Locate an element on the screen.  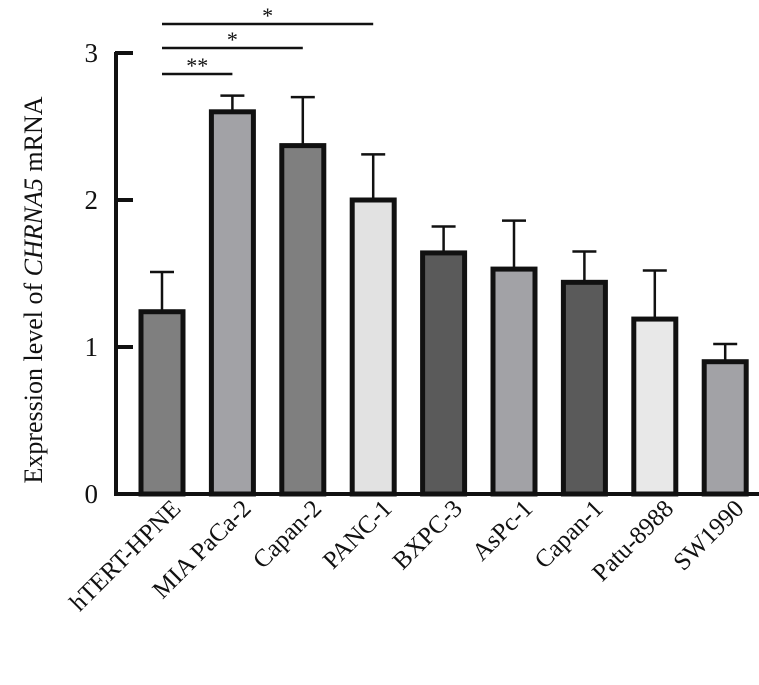
y-tick-label: 3 is located at coordinates (92, 53).